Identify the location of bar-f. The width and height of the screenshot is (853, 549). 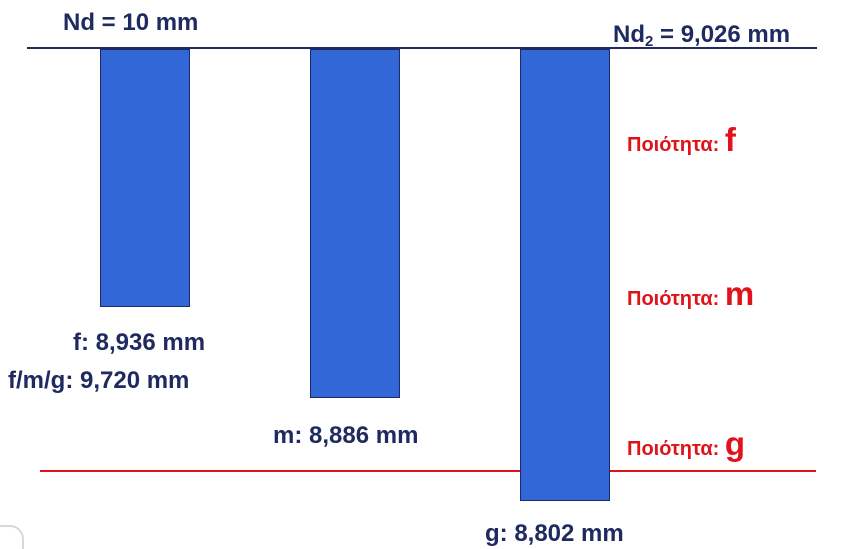
(145, 178).